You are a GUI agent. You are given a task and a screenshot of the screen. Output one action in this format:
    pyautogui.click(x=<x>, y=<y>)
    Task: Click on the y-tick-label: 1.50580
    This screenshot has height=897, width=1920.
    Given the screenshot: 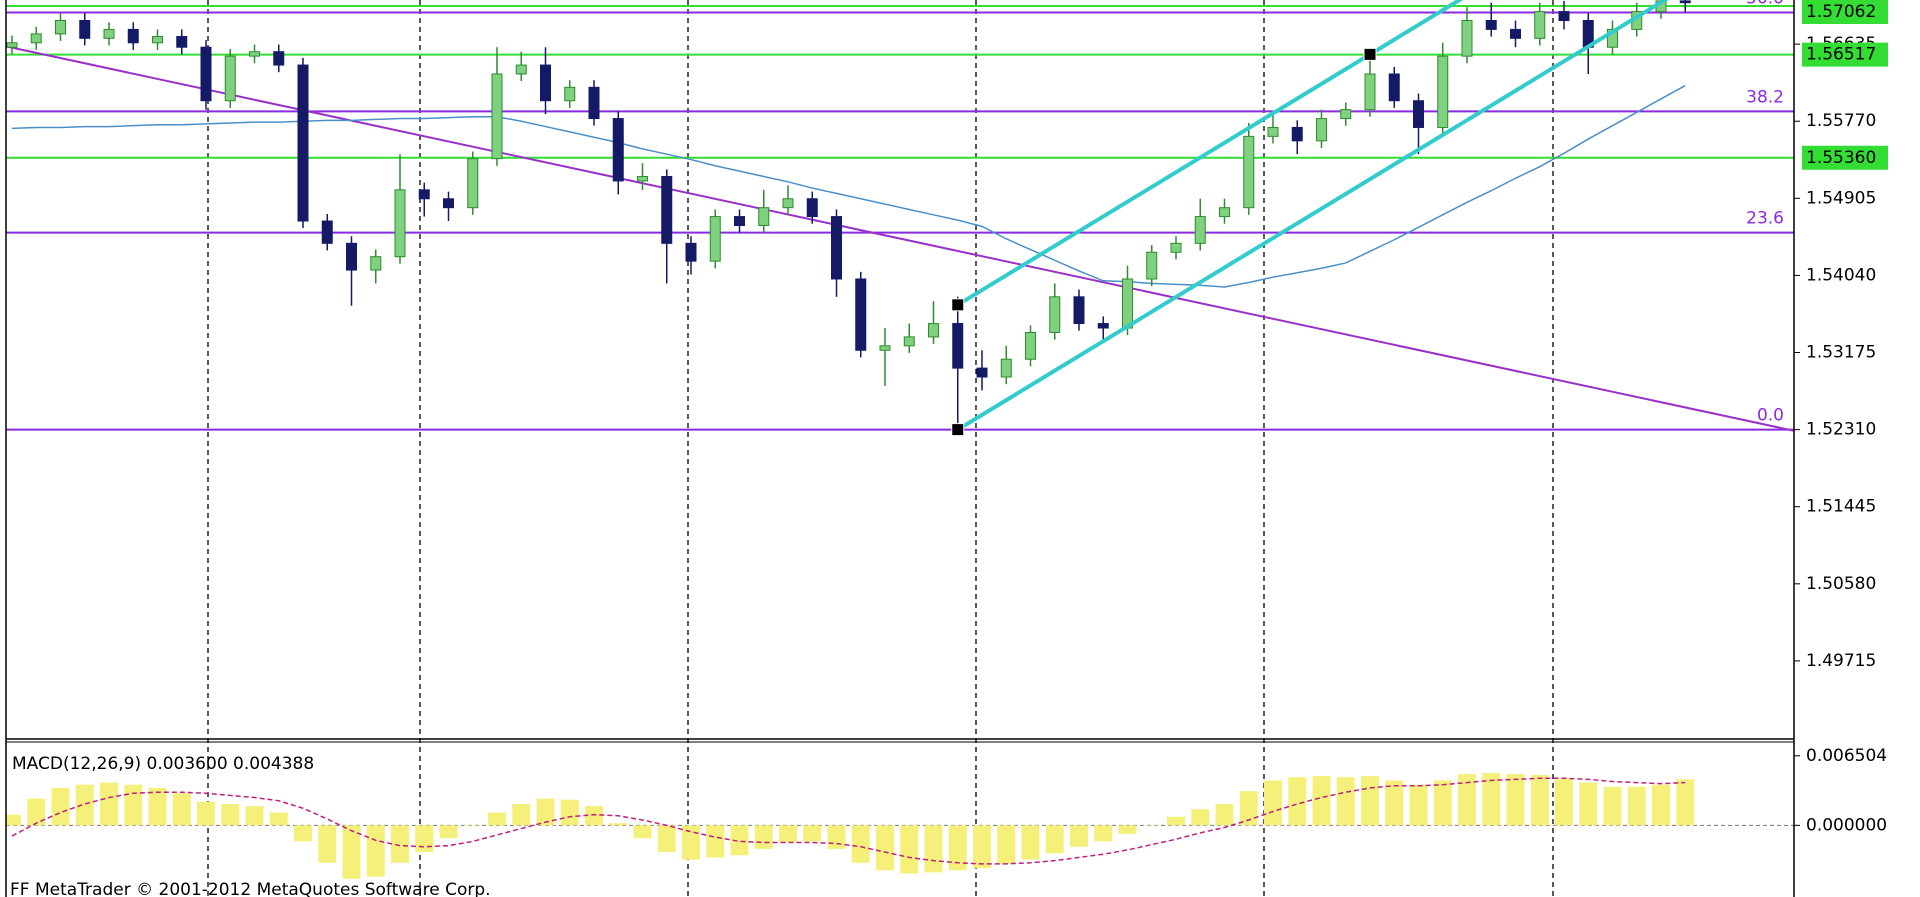 What is the action you would take?
    pyautogui.click(x=1841, y=584)
    